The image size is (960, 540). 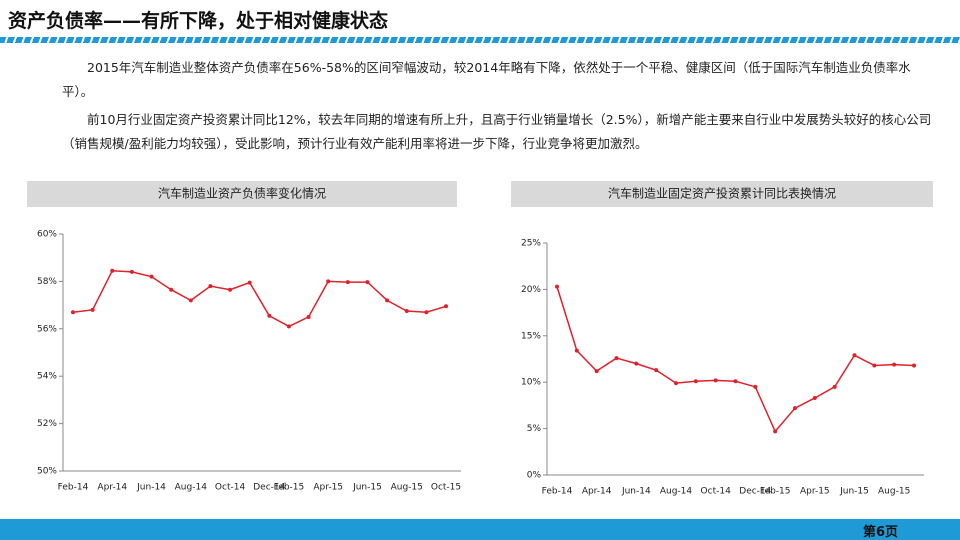 What do you see at coordinates (534, 476) in the screenshot?
I see `y-tick-label: 0%` at bounding box center [534, 476].